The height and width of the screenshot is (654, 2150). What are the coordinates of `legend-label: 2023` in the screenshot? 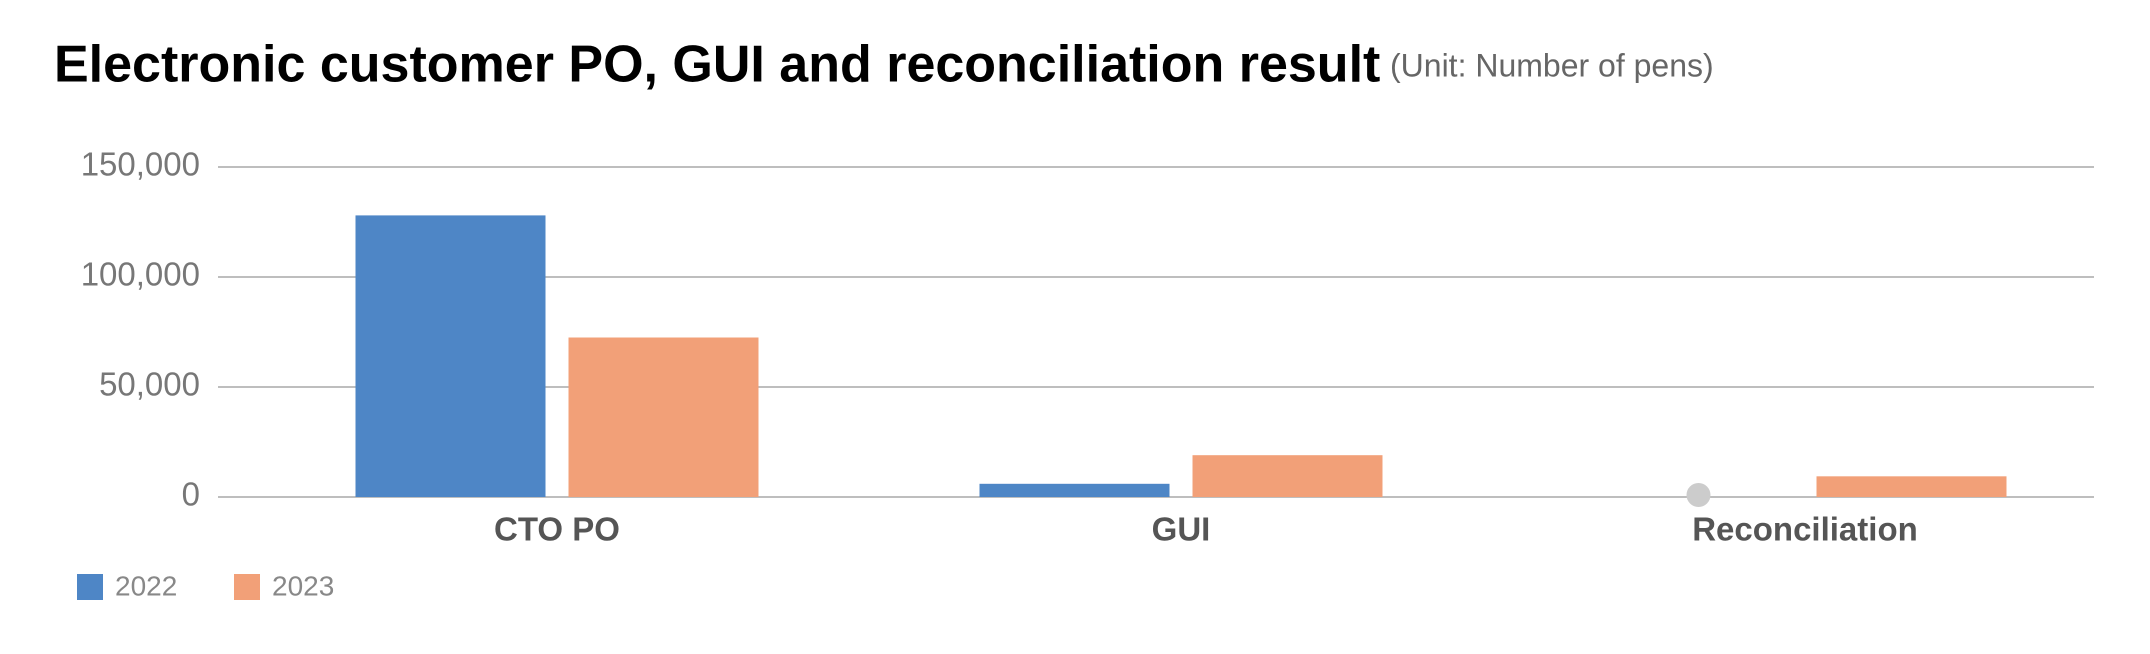 It's located at (303, 585).